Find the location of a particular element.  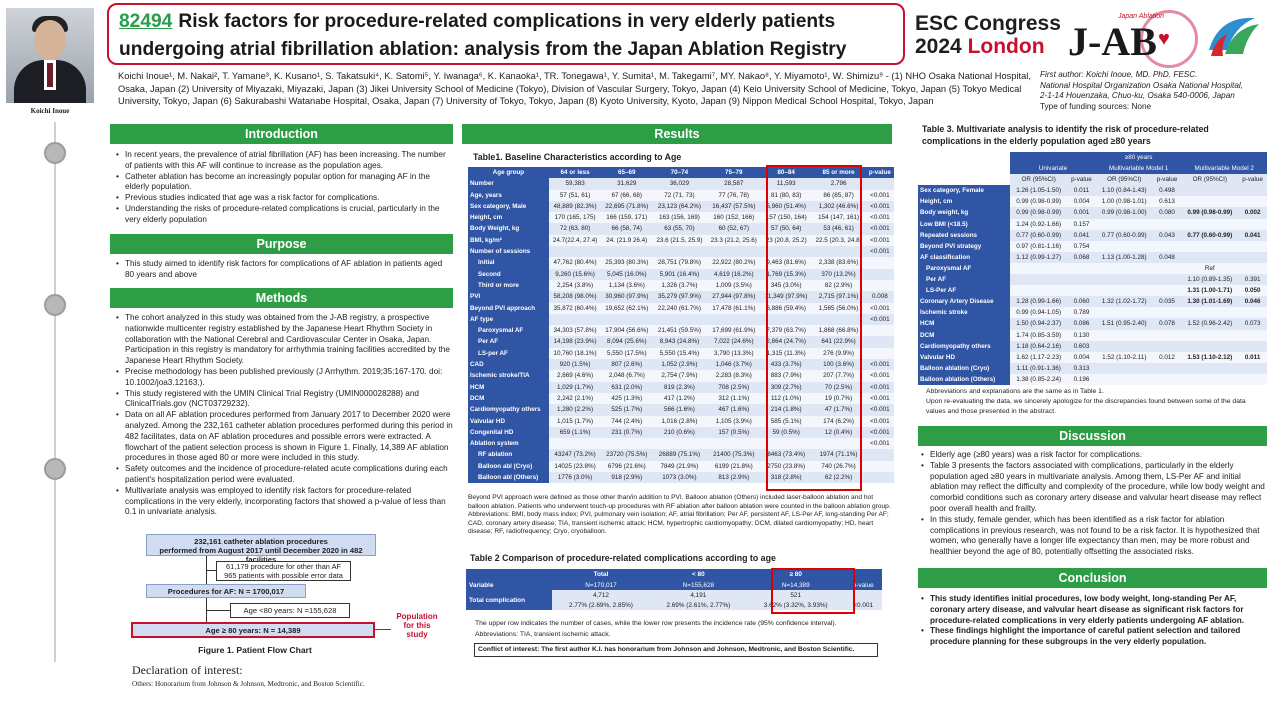

table1-cell: 318 (2.8%) is located at coordinates (786, 478).